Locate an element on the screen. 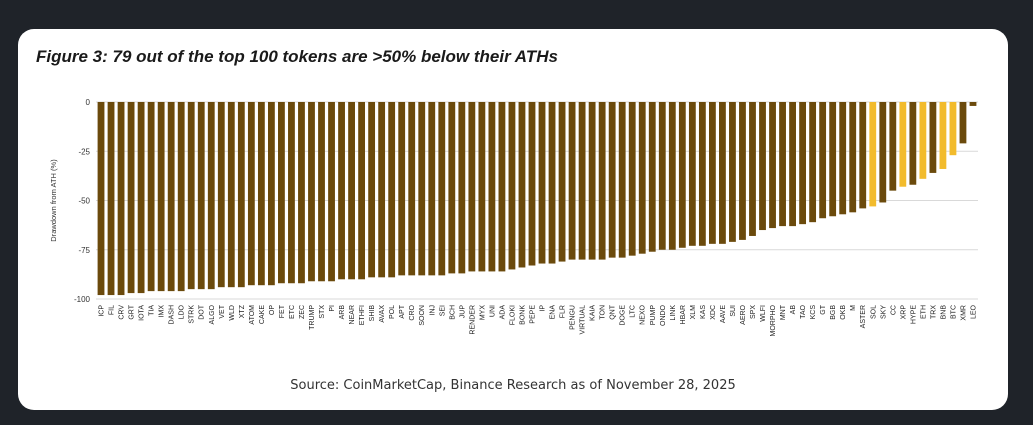 This screenshot has height=425, width=1033. x-tick-label: MORPHO is located at coordinates (773, 320).